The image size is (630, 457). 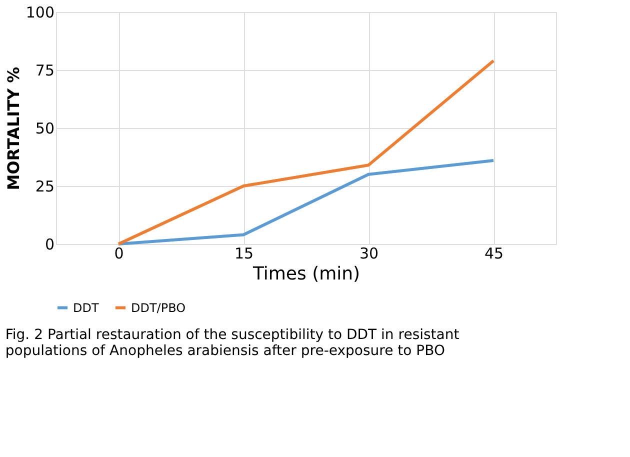 What do you see at coordinates (306, 274) in the screenshot?
I see `x-axis-title: Times (min)` at bounding box center [306, 274].